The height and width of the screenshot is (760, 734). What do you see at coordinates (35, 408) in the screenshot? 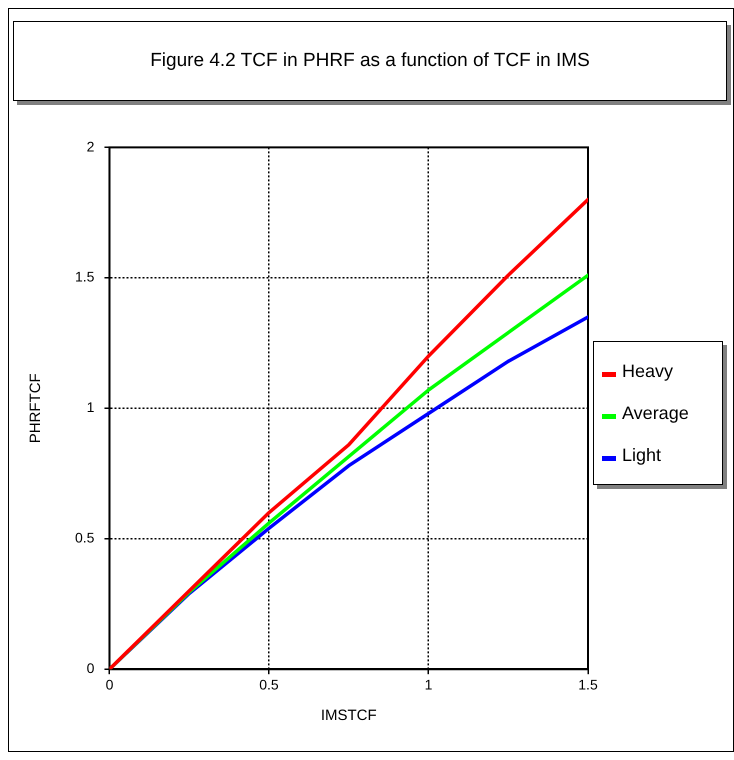
I see `y-axis-title: PHRFTCF` at bounding box center [35, 408].